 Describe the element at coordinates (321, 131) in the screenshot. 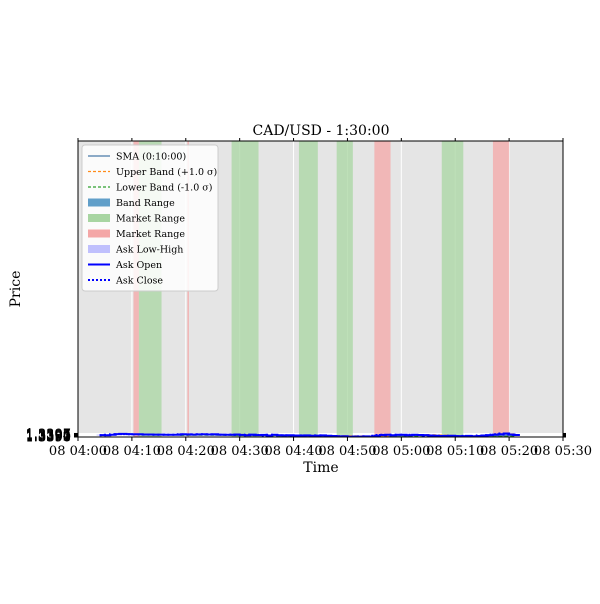

I see `chart-title: CAD/USD - 1:30:00` at that location.